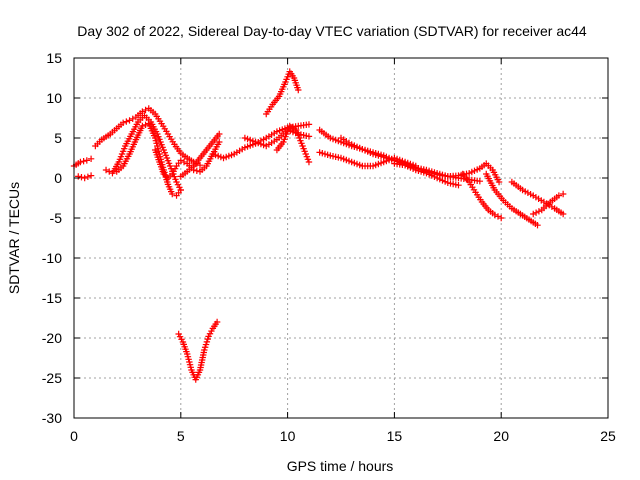 The width and height of the screenshot is (640, 480). Describe the element at coordinates (340, 466) in the screenshot. I see `x-axis-label: GPS time / hours` at that location.